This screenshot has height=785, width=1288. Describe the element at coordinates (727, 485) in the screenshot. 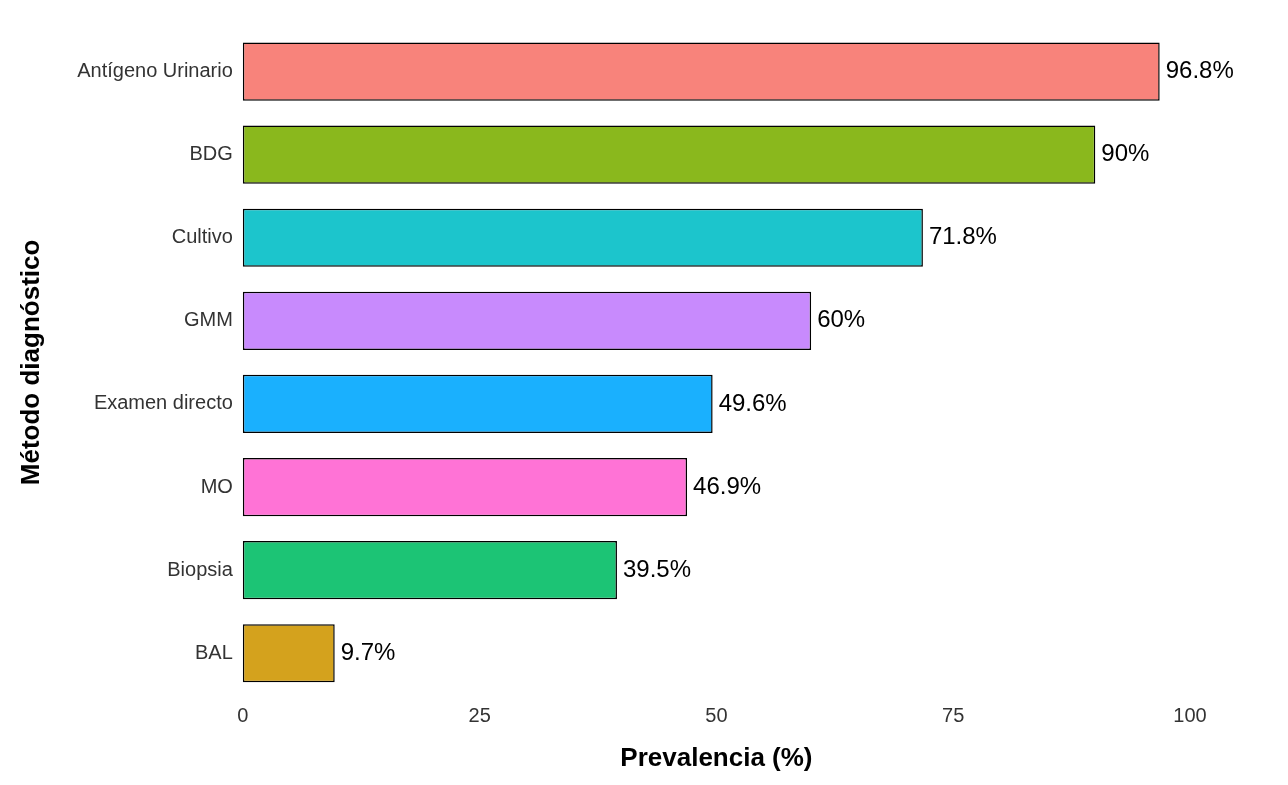

I see `data-label: 46.9%` at that location.